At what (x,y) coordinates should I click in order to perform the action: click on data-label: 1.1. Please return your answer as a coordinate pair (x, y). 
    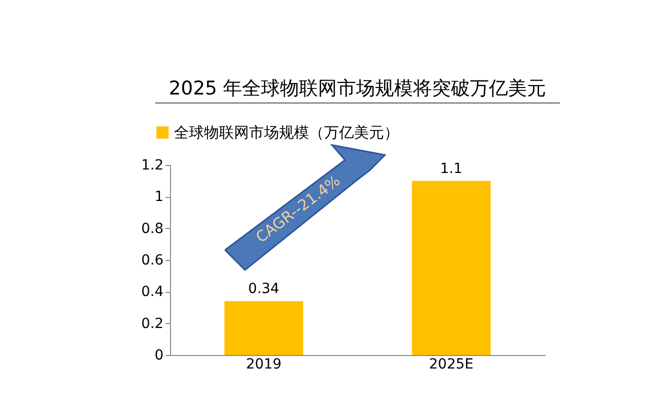
    Looking at the image, I should click on (451, 168).